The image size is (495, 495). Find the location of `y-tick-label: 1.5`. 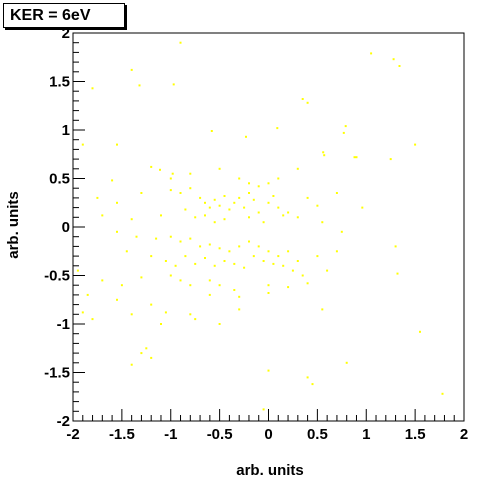

y-tick-label: 1.5 is located at coordinates (59, 82).